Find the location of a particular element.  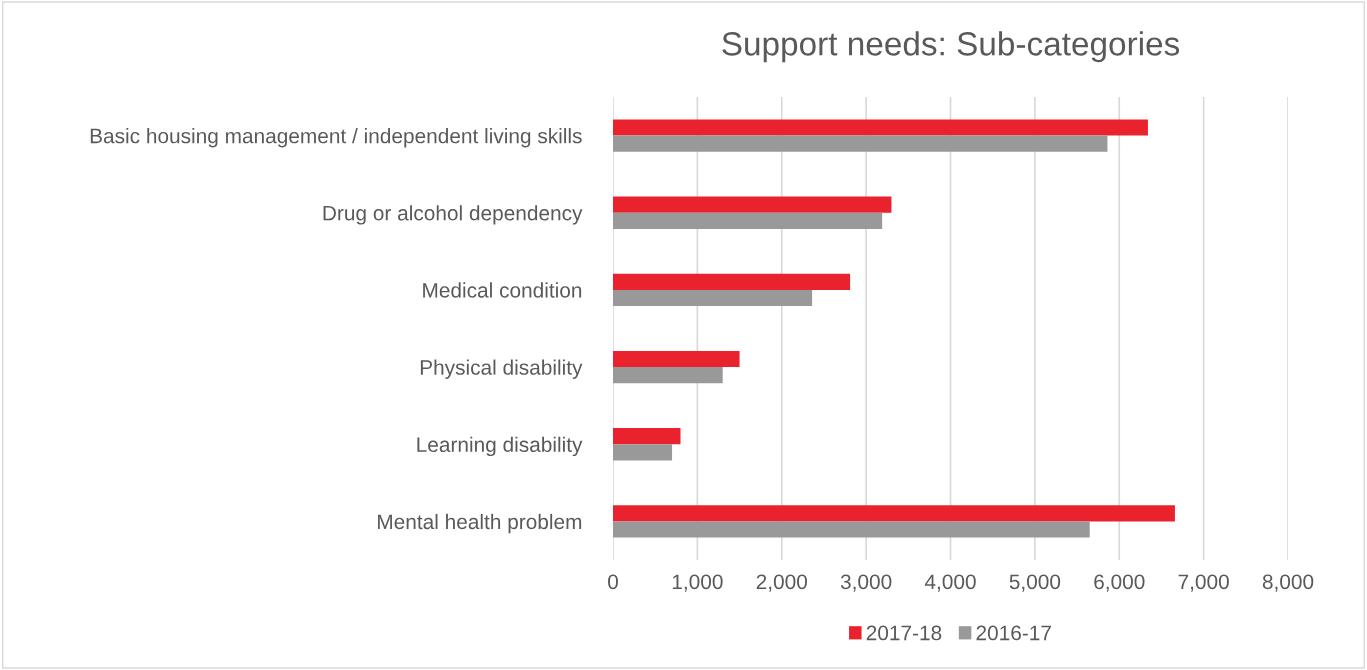

y-tick-label: Medical condition is located at coordinates (502, 290).